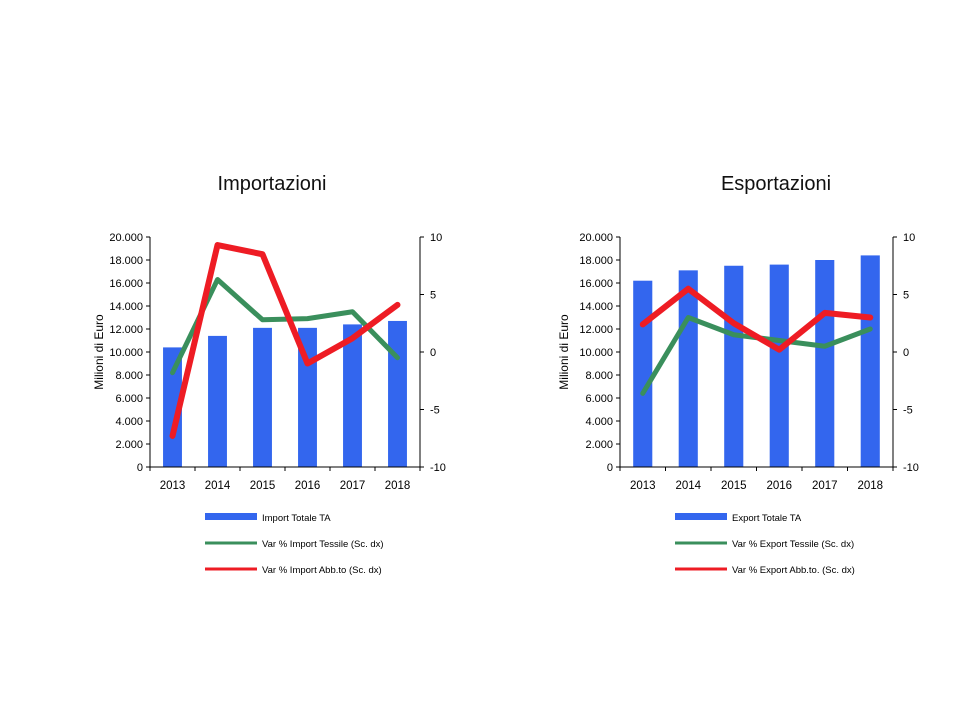  I want to click on legend-label: Var % Export Tessile (Sc. dx), so click(793, 544).